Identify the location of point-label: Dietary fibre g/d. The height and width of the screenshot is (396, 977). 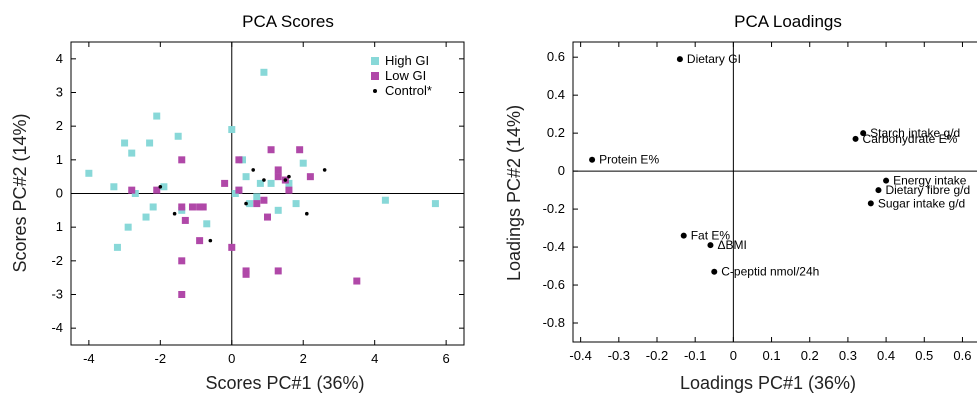
(927, 190).